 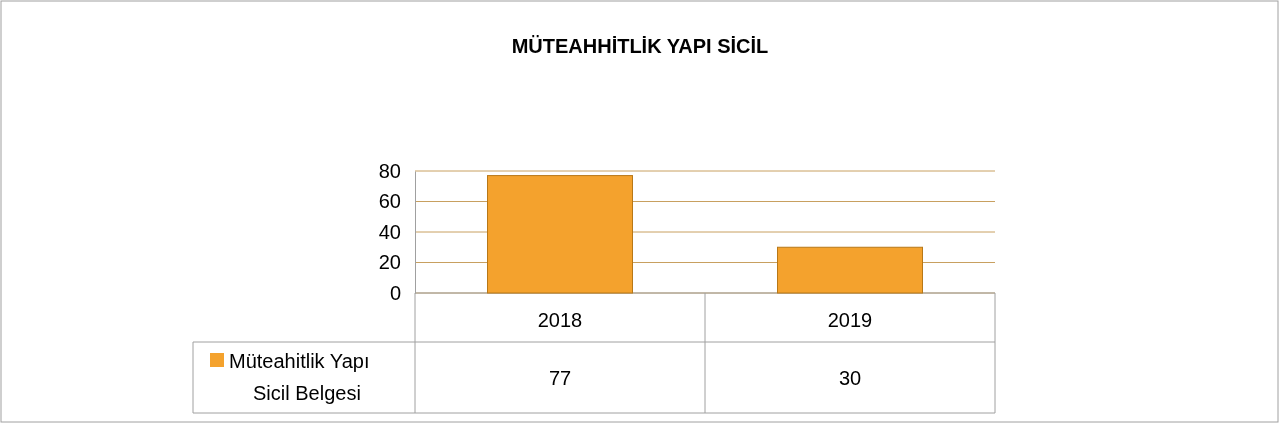 I want to click on y-tick-label: 0, so click(x=395, y=292).